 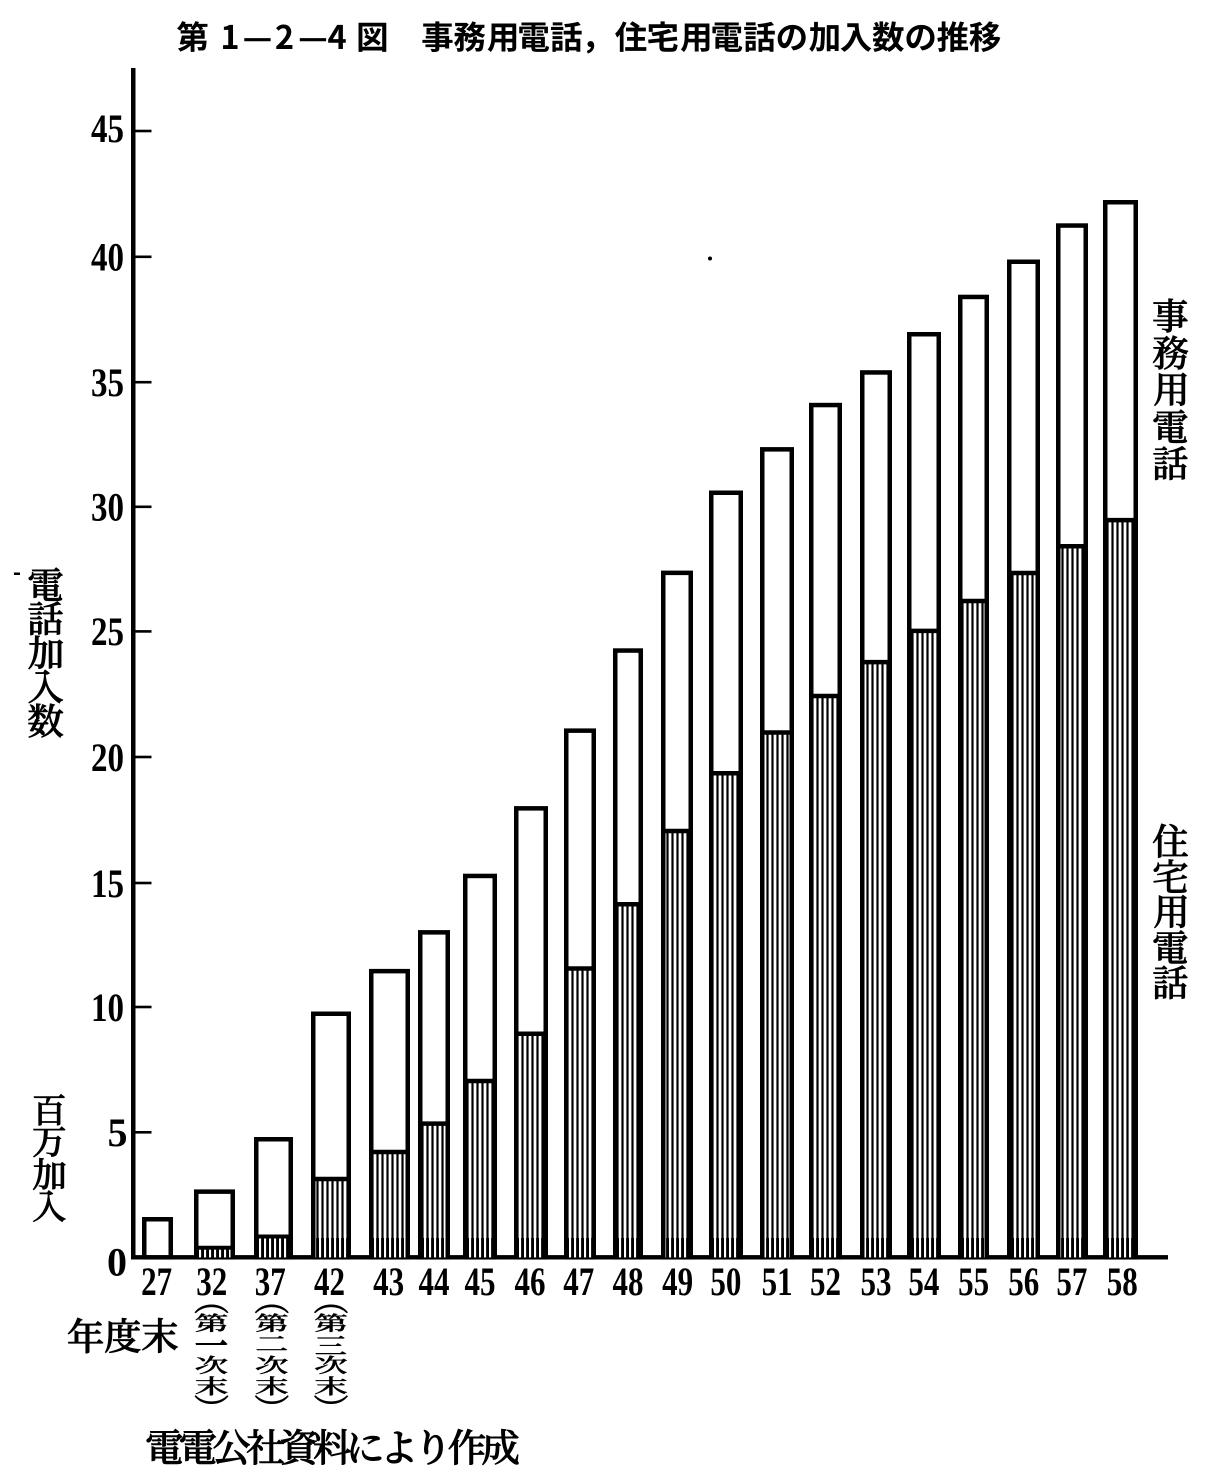 I want to click on svg-text: 20, so click(x=107, y=757).